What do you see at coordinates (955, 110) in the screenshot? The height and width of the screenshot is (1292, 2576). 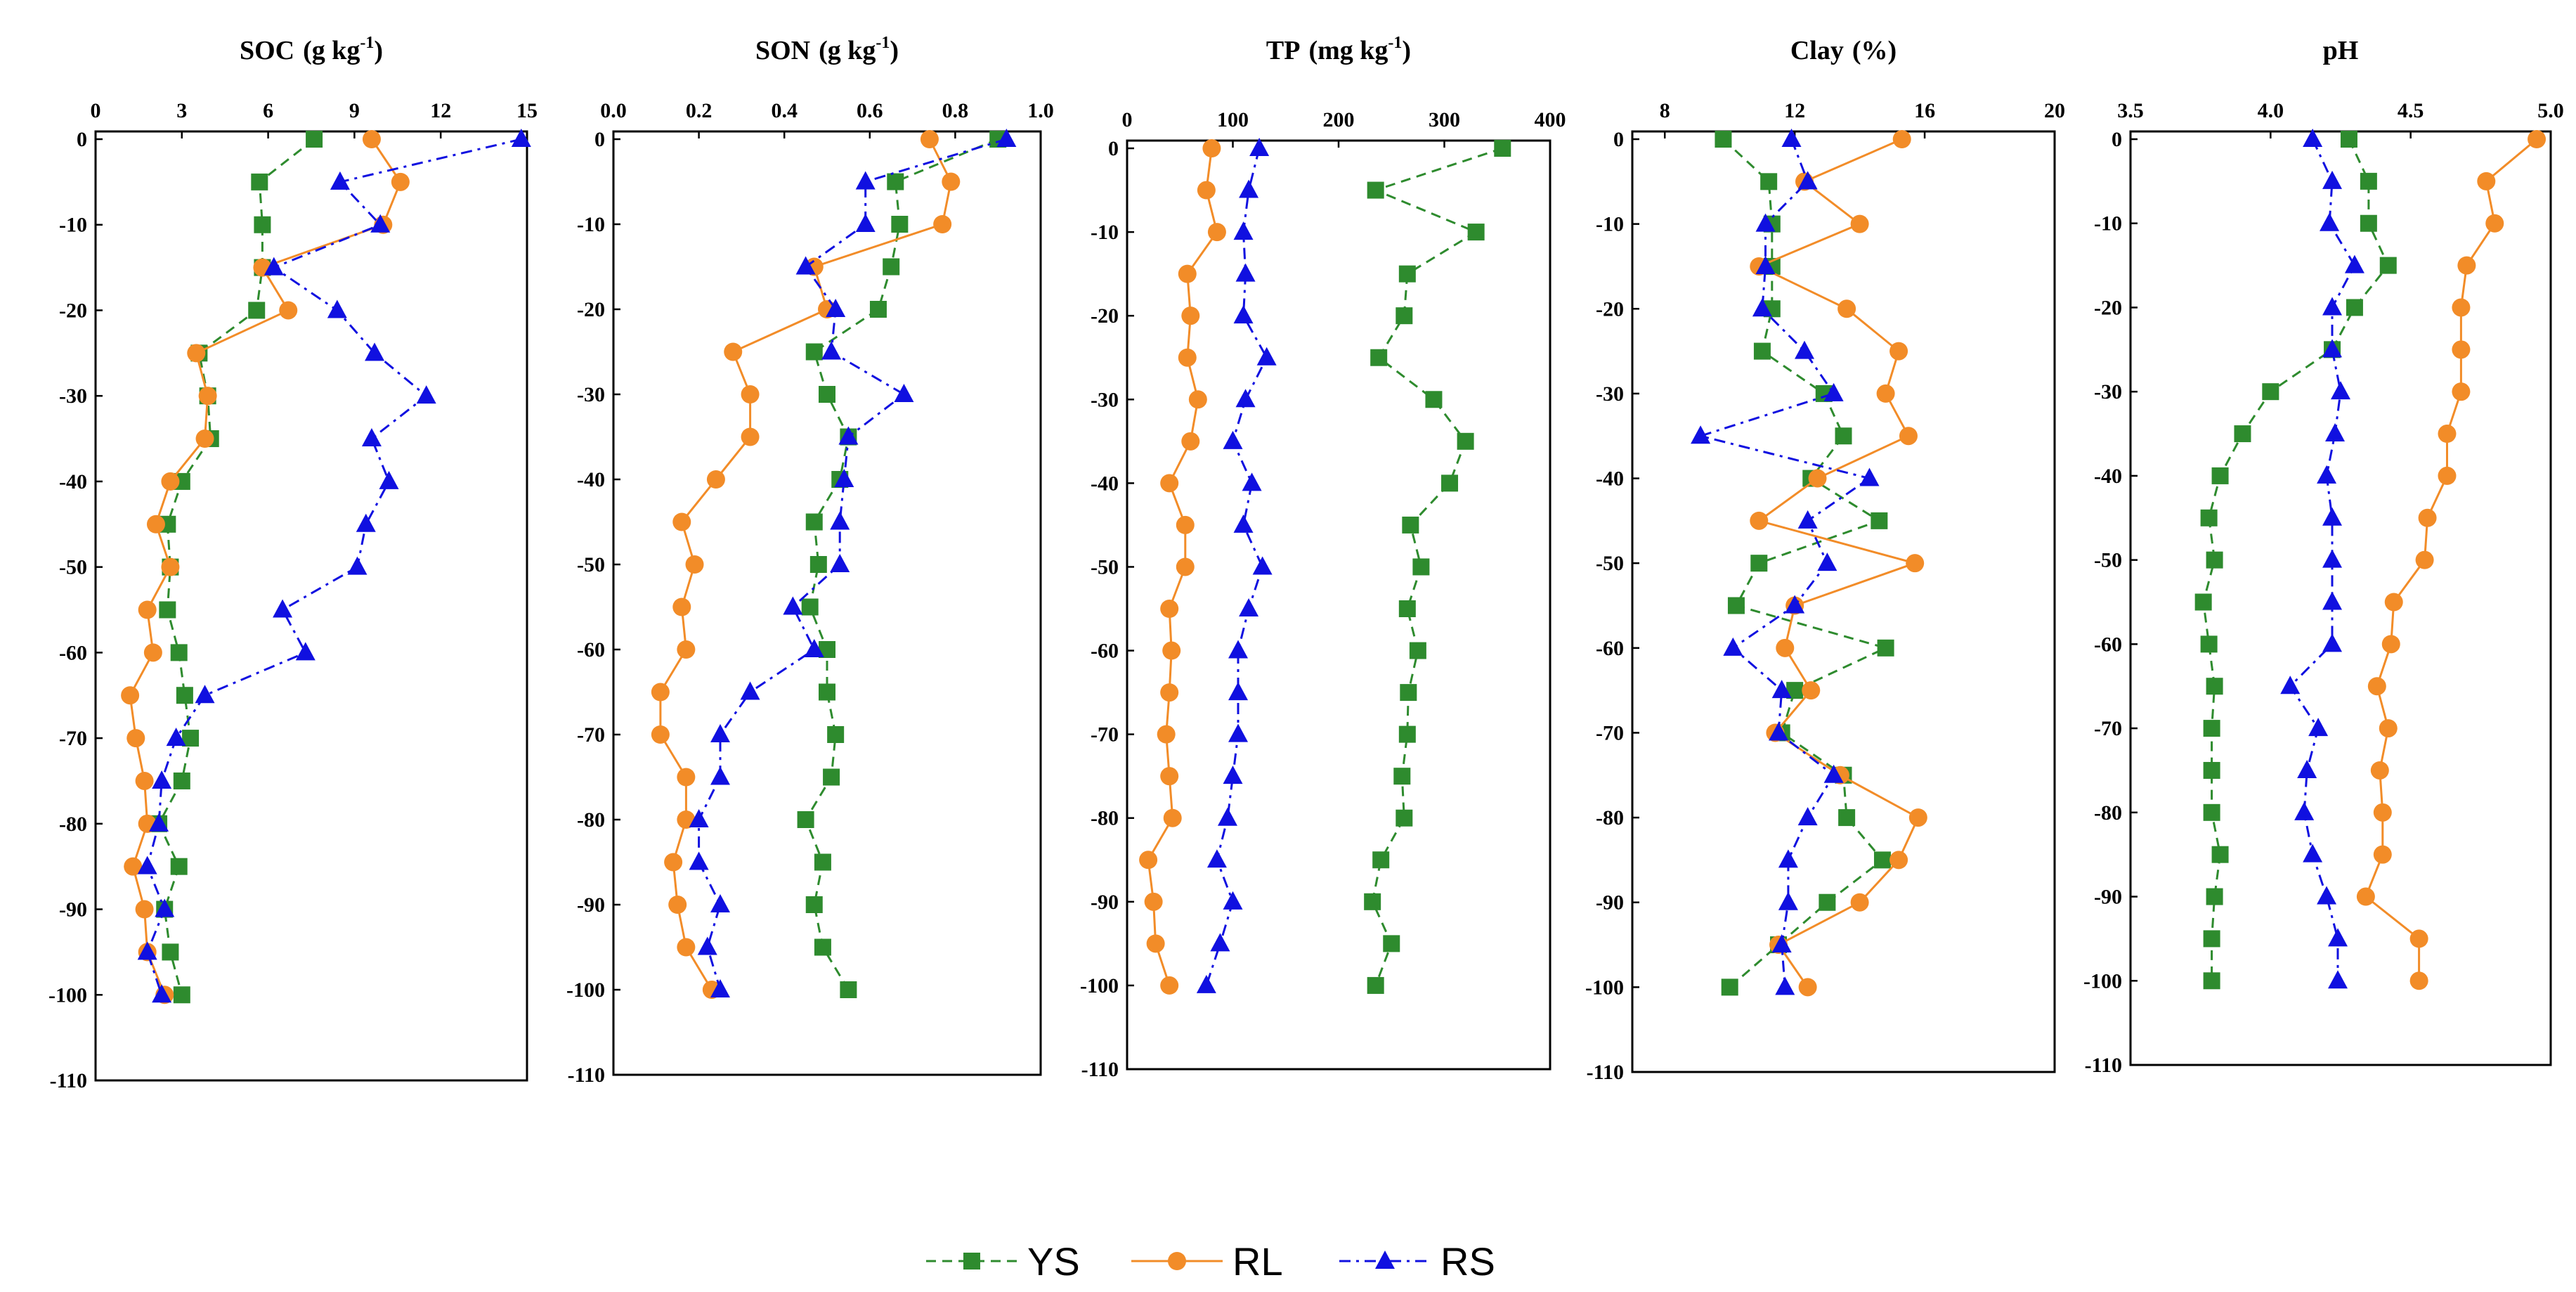 I see `x-tick-label: 0.8` at bounding box center [955, 110].